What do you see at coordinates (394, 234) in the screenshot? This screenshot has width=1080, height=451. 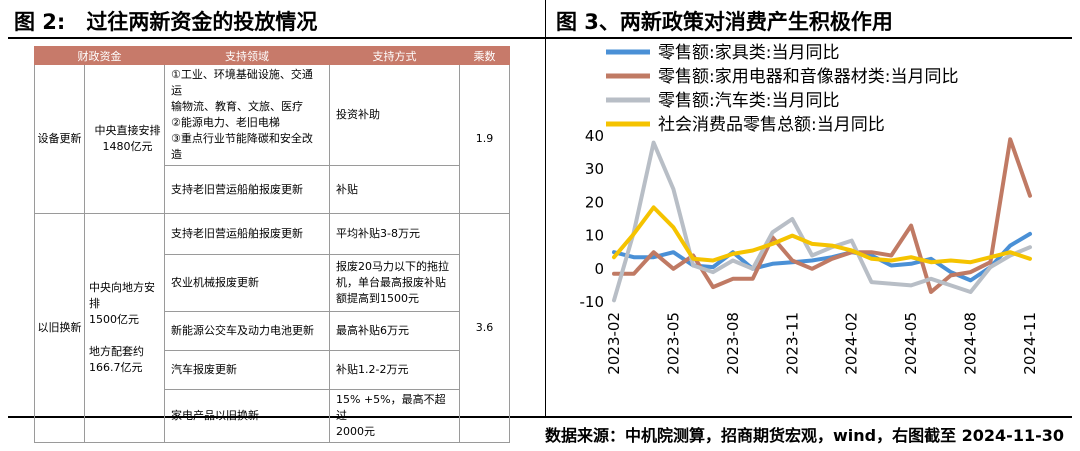 I see `support-method: 平均补贴3-8万元` at bounding box center [394, 234].